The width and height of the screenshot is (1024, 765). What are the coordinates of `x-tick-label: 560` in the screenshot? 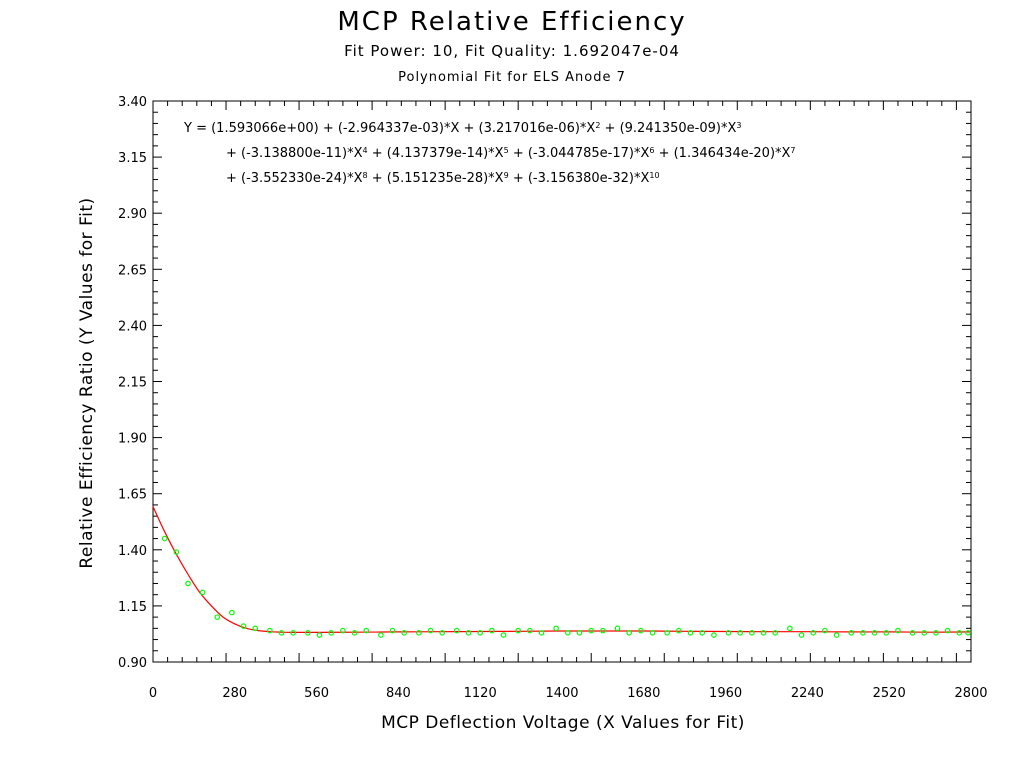 It's located at (316, 693).